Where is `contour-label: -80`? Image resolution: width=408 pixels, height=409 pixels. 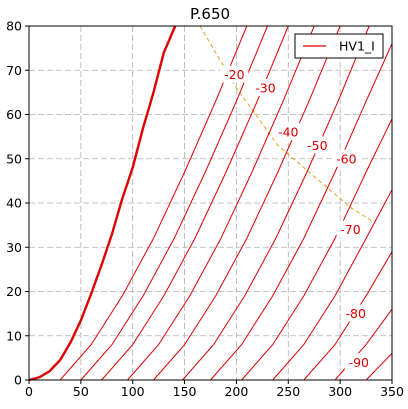 contour-label: -80 is located at coordinates (355, 313).